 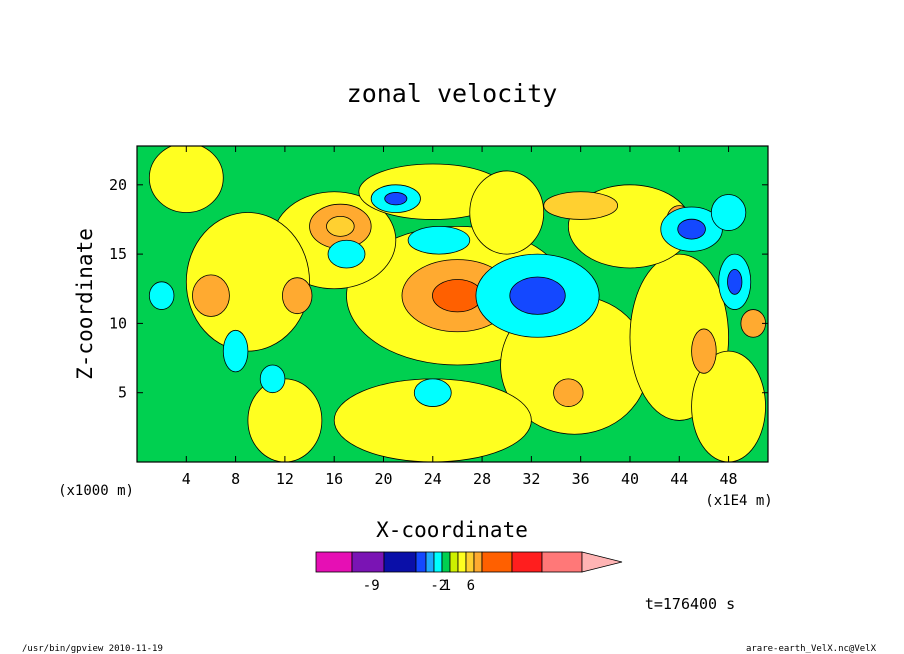 What do you see at coordinates (531, 479) in the screenshot?
I see `x-tick-label: 32` at bounding box center [531, 479].